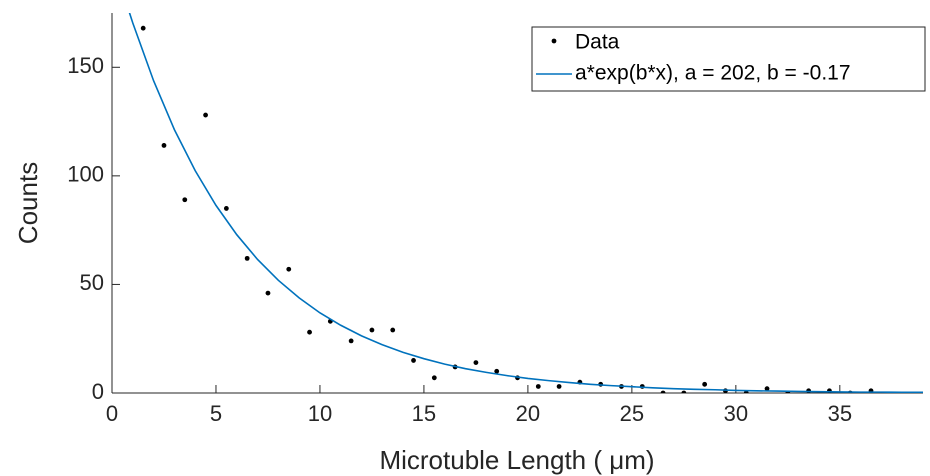 The width and height of the screenshot is (930, 476). I want to click on x-tick-label: 10, so click(320, 413).